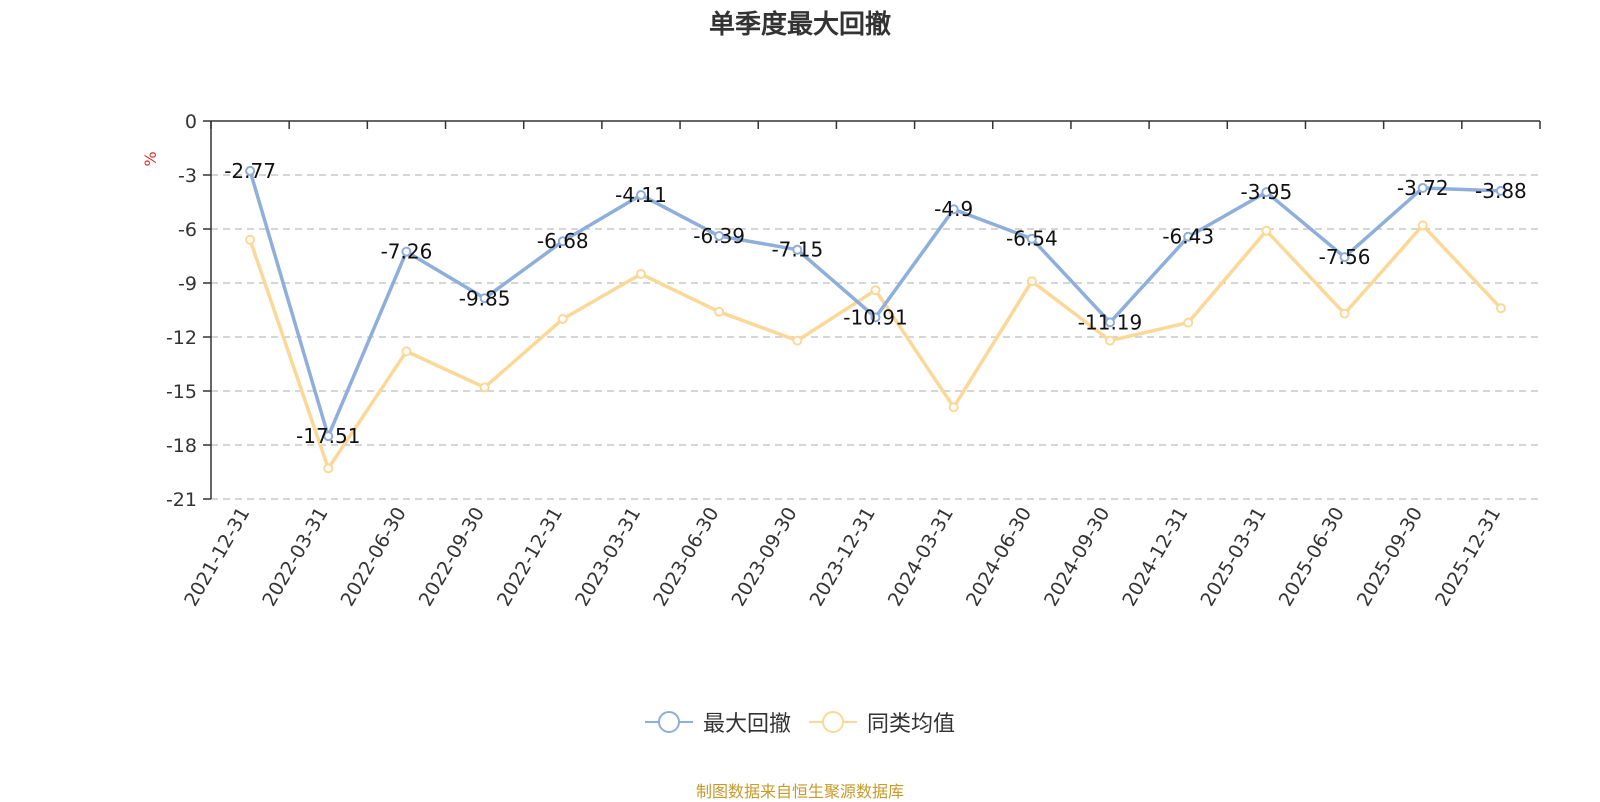 This screenshot has height=802, width=1600. I want to click on y-tick-label: -18, so click(181, 446).